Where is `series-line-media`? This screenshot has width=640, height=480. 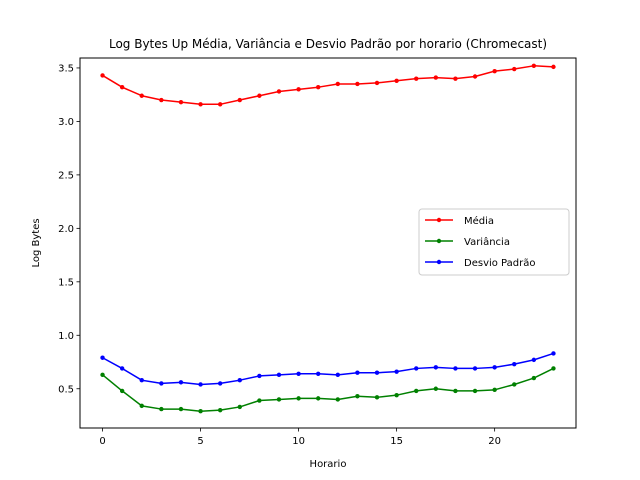 series-line-media is located at coordinates (328, 85).